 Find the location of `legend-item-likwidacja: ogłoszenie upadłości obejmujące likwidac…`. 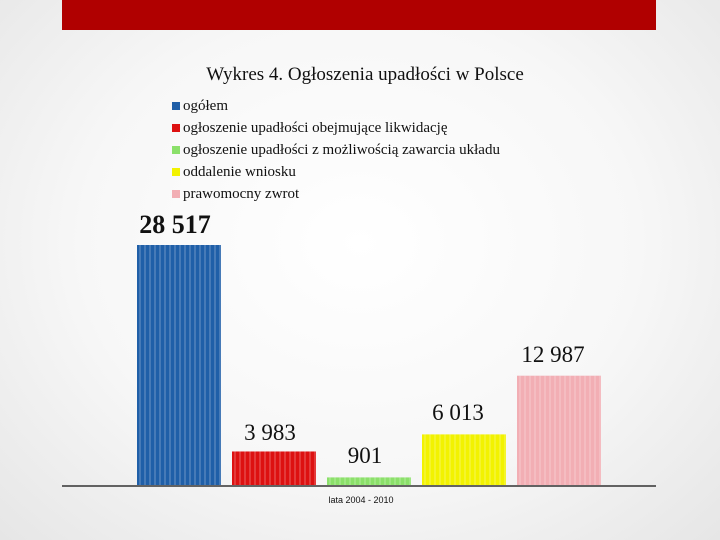

legend-item-likwidacja: ogłoszenie upadłości obejmujące likwidac… is located at coordinates (336, 131).